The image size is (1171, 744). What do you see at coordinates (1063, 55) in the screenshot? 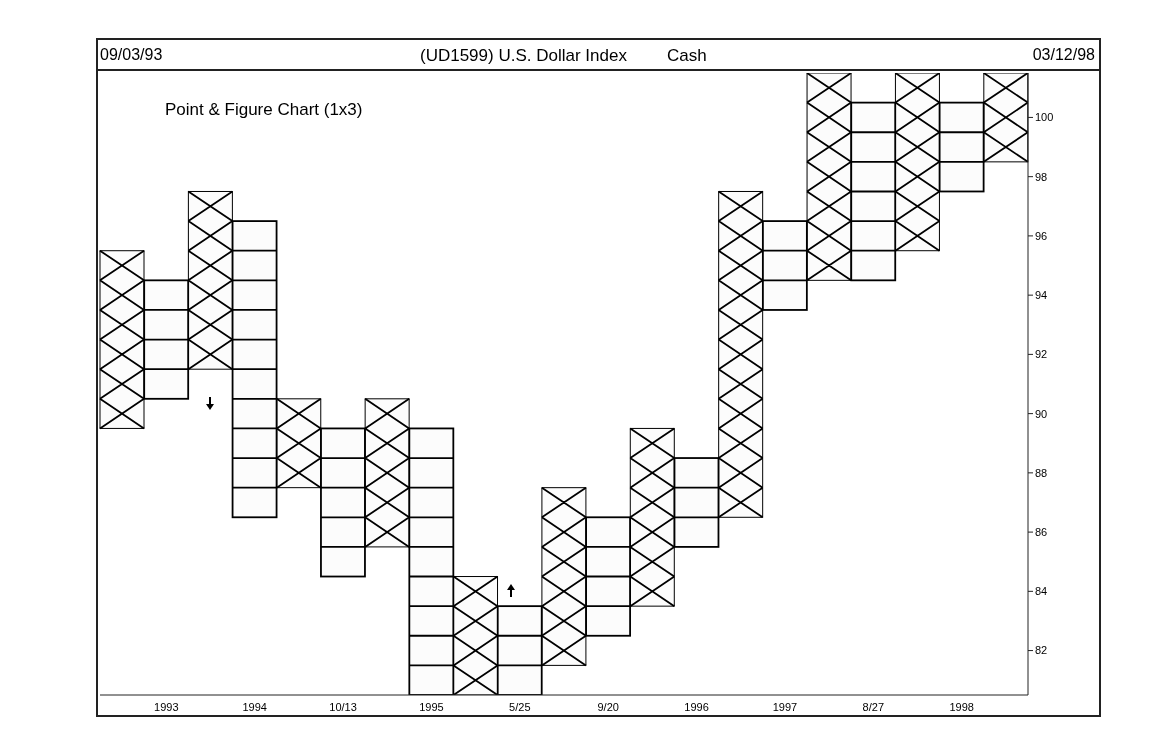
I see `text: 03/12/98` at bounding box center [1063, 55].